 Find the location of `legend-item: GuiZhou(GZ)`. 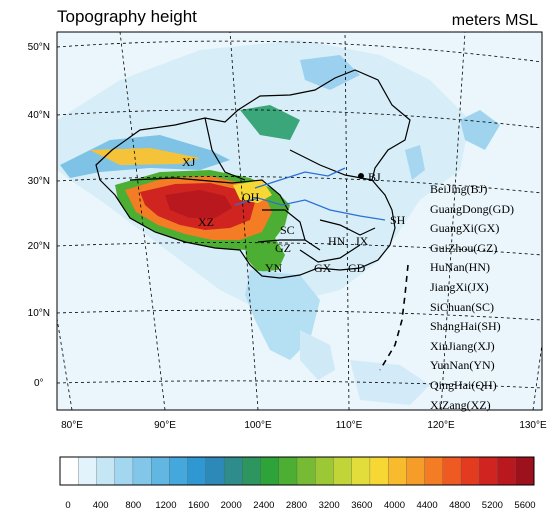

legend-item: GuiZhou(GZ) is located at coordinates (464, 247).